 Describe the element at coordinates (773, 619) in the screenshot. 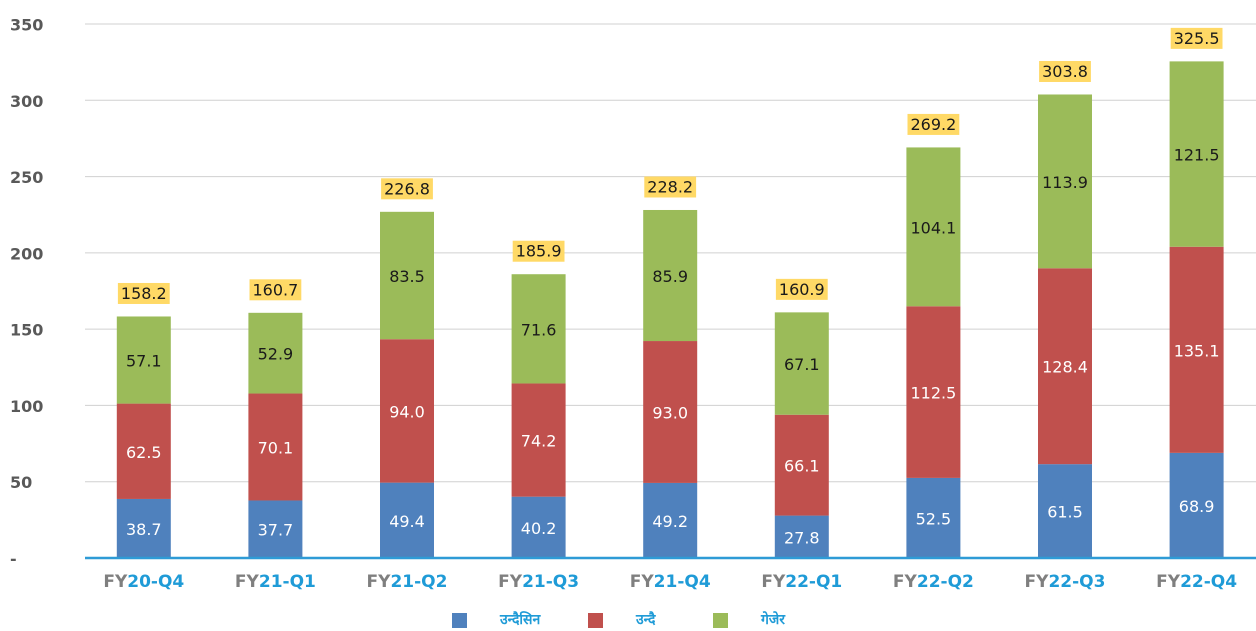

I see `legend-label: गेजेर` at that location.